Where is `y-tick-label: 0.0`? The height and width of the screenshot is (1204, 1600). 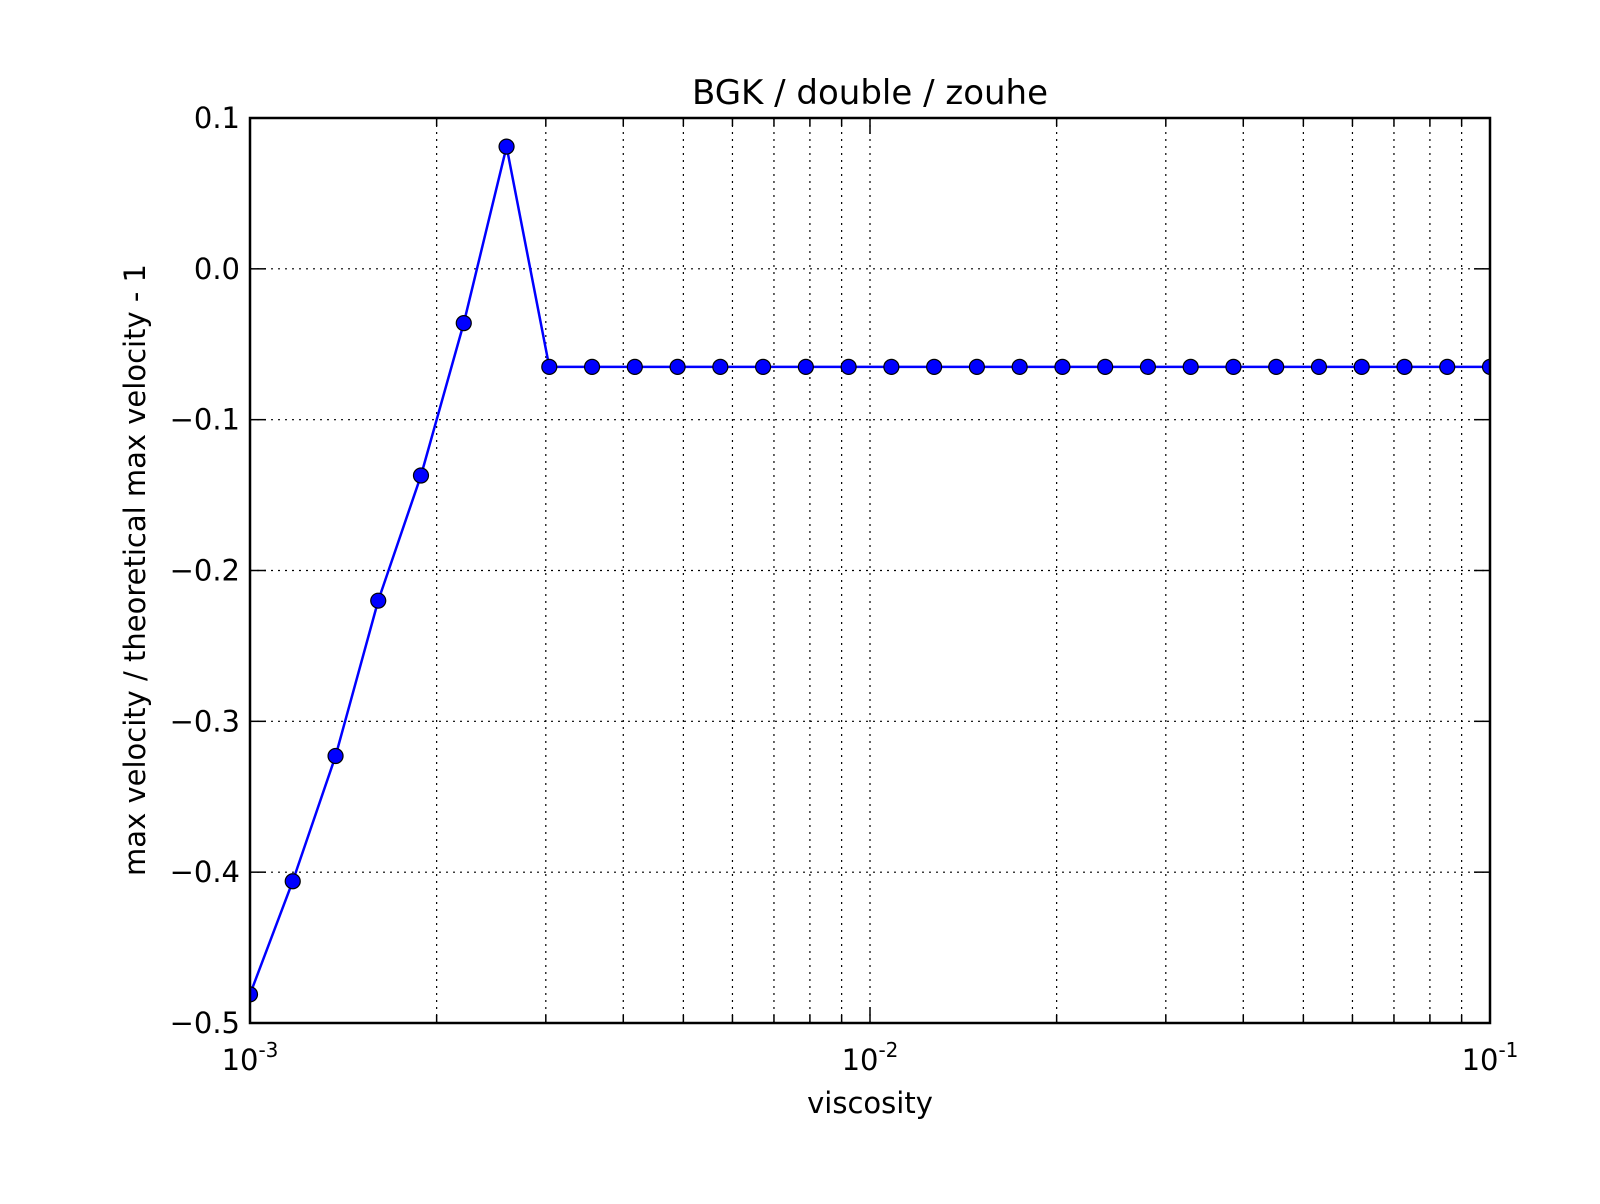
y-tick-label: 0.0 is located at coordinates (217, 269).